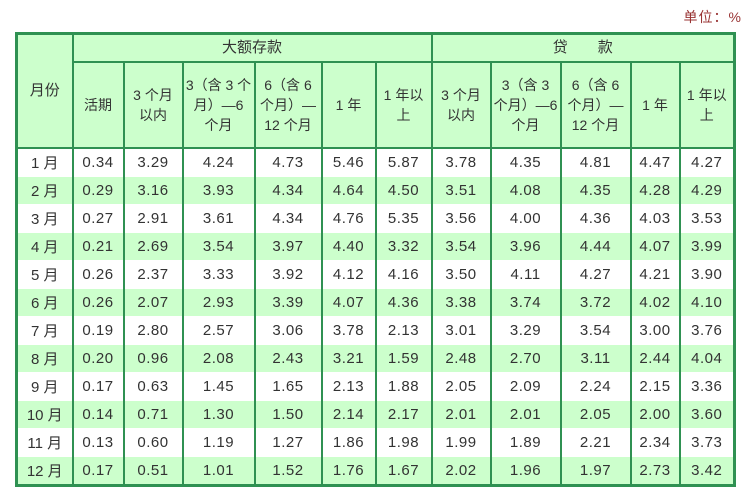 The image size is (754, 490). I want to click on month-cell: 2 月, so click(44, 190).